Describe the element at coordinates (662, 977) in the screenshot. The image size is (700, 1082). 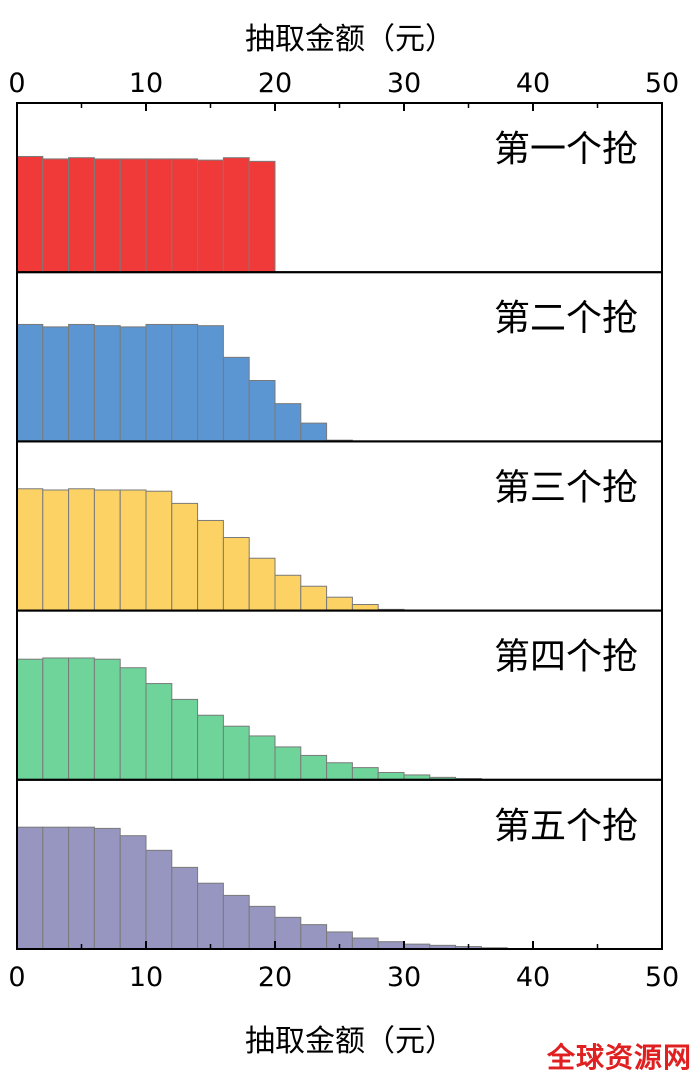
I see `x-tick-label-bottom: 50` at that location.